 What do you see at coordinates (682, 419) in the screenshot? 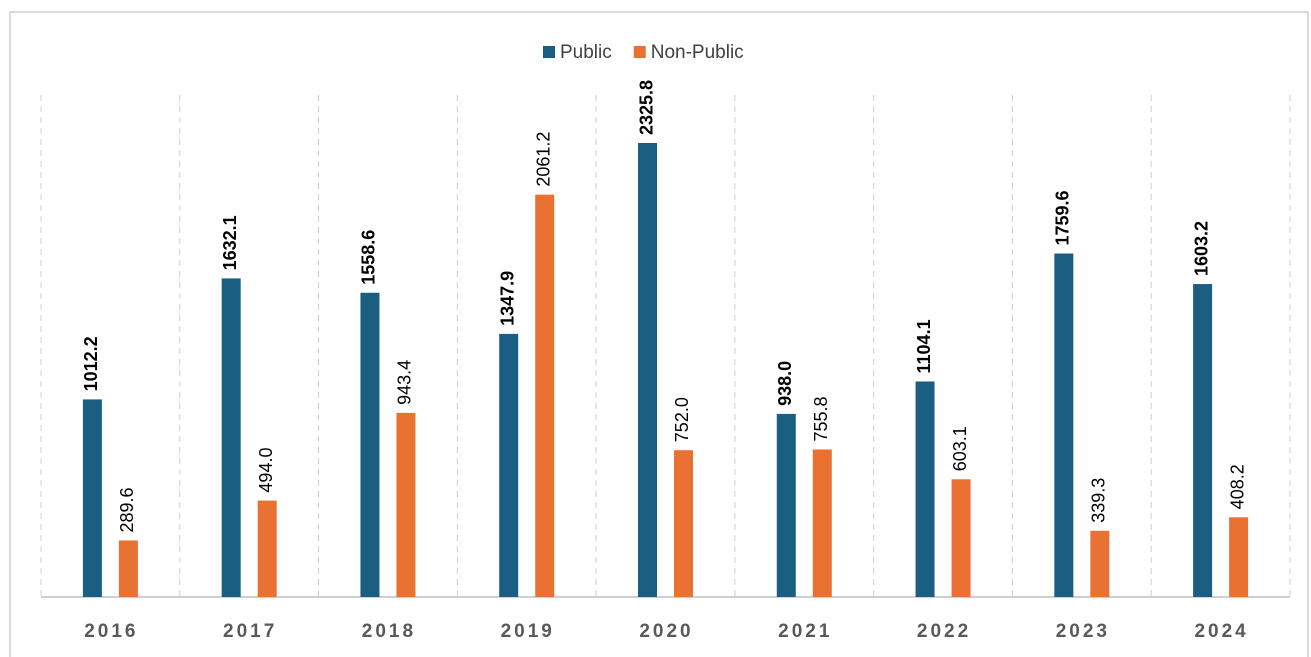
I see `data-label: 752.0` at bounding box center [682, 419].